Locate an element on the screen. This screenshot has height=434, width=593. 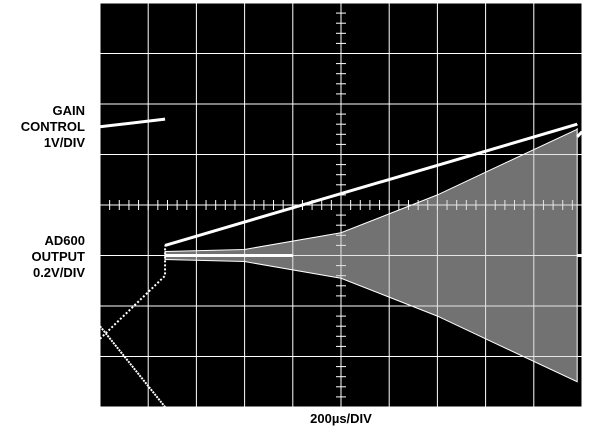
output-left-tail is located at coordinates (132, 366).